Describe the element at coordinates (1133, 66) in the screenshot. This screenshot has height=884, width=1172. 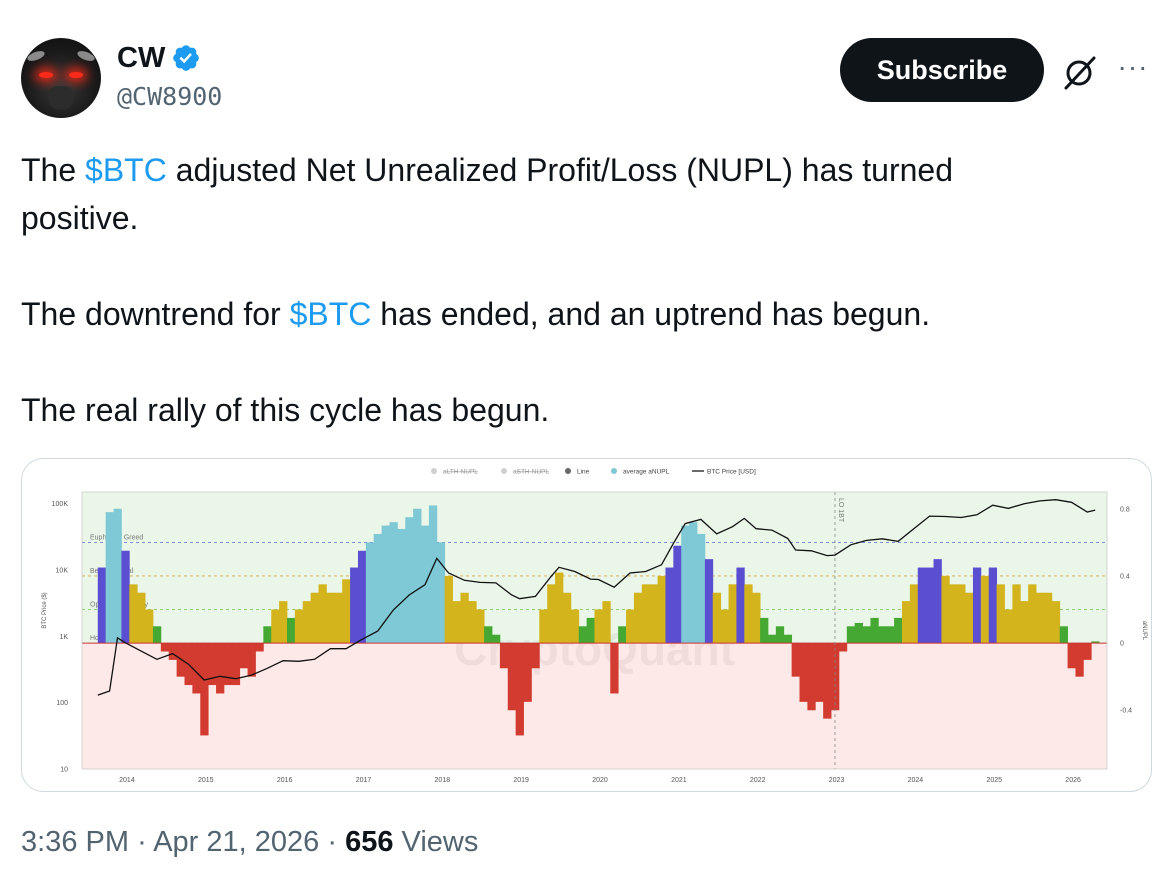
I see `more-options-button: ···` at that location.